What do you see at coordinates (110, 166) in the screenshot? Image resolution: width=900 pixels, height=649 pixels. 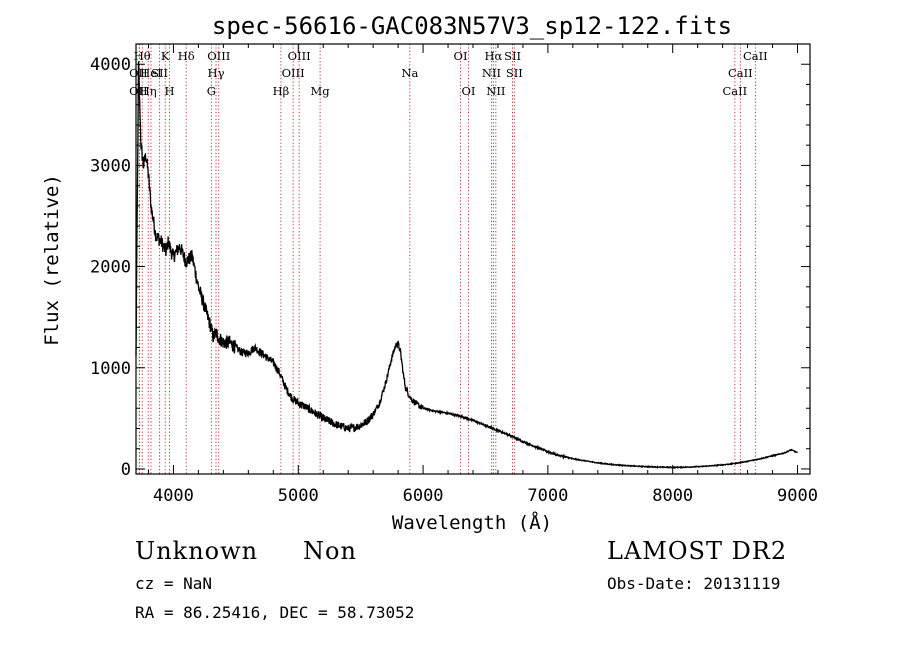 I see `y-tick-label: 3000` at bounding box center [110, 166].